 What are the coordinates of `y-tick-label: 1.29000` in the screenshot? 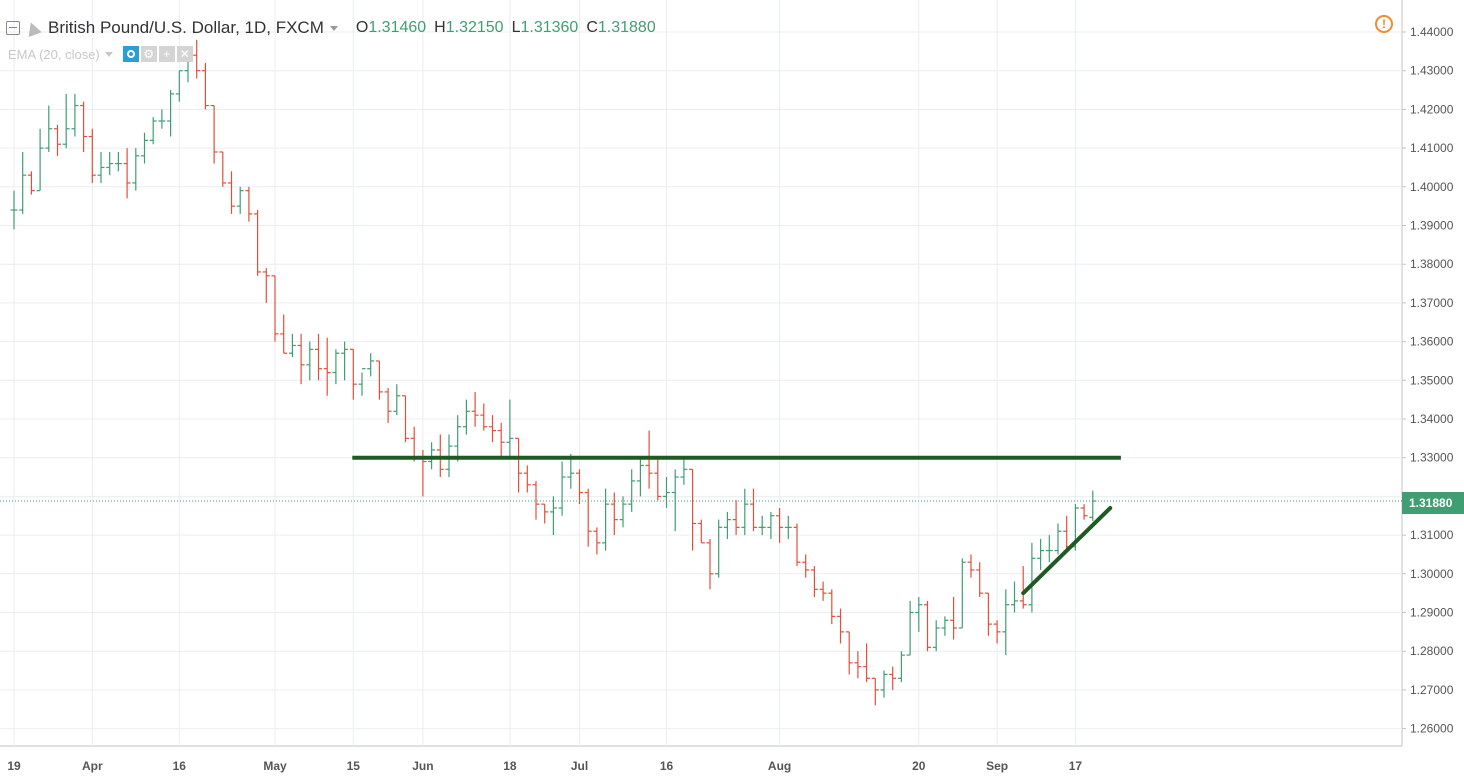 It's located at (1432, 613).